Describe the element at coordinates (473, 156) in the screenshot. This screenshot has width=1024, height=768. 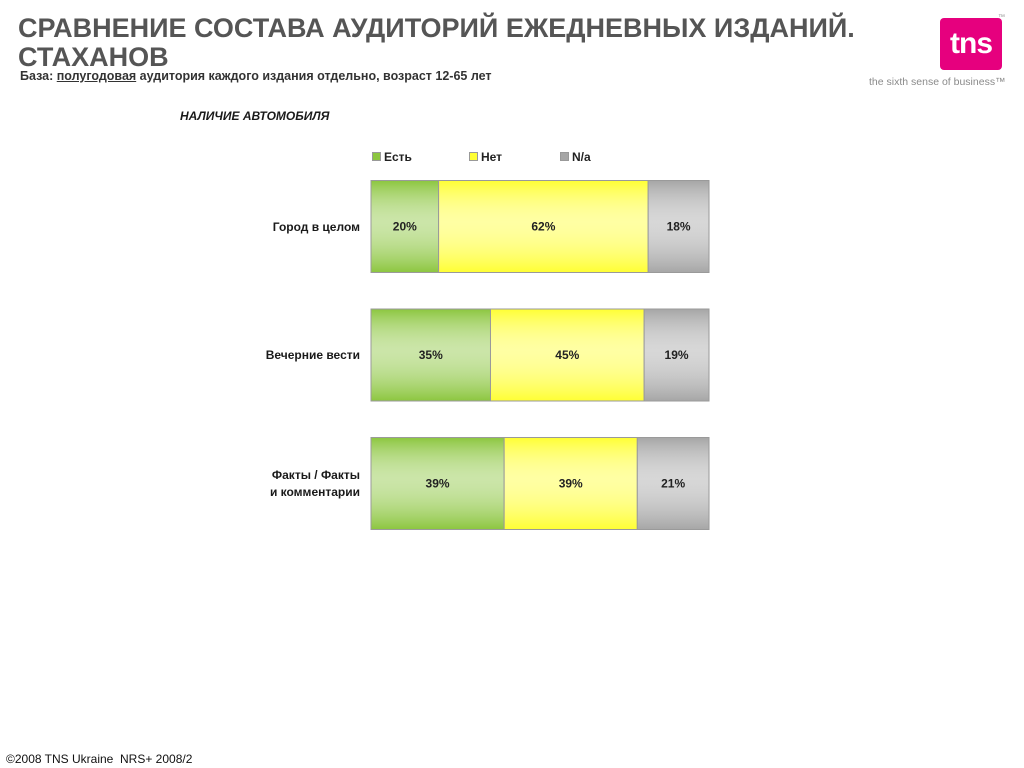
I see `legend-swatch-no` at that location.